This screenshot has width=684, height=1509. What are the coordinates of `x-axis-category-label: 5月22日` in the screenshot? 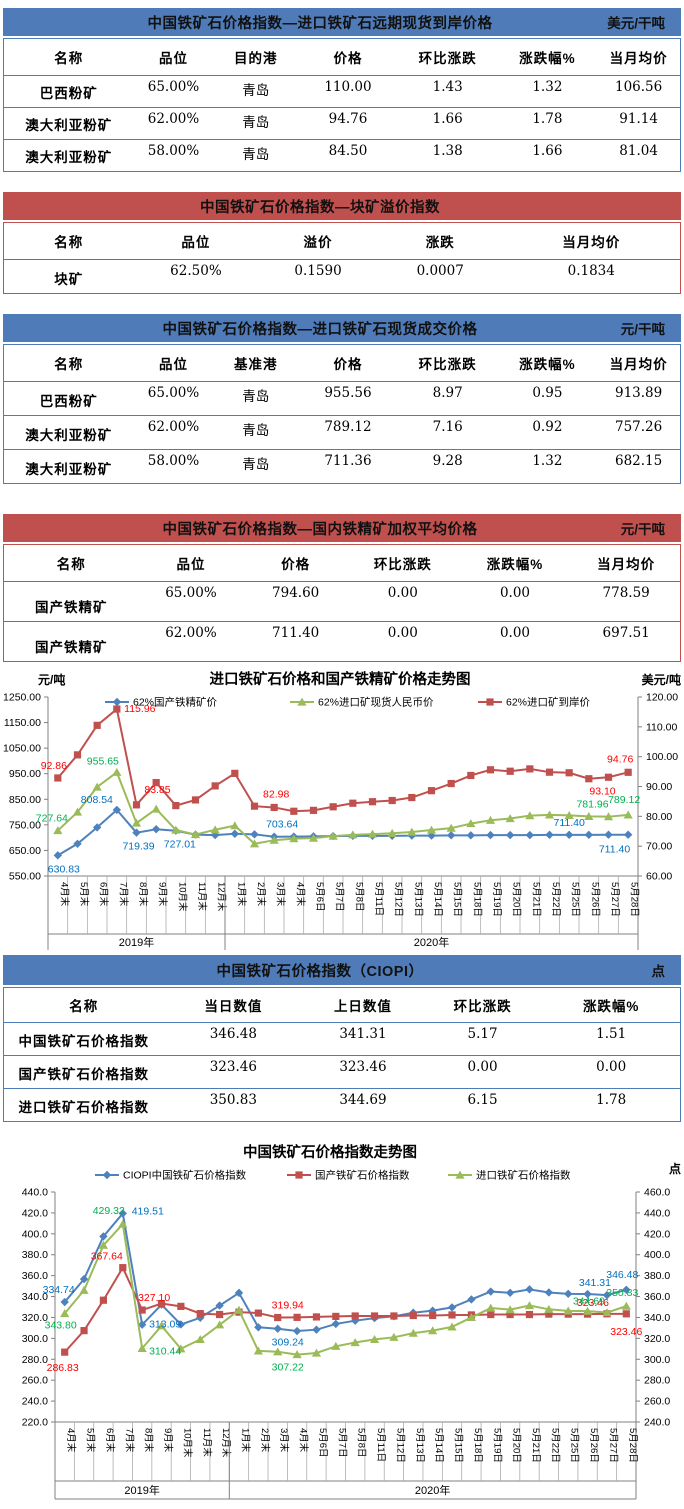 It's located at (554, 1445).